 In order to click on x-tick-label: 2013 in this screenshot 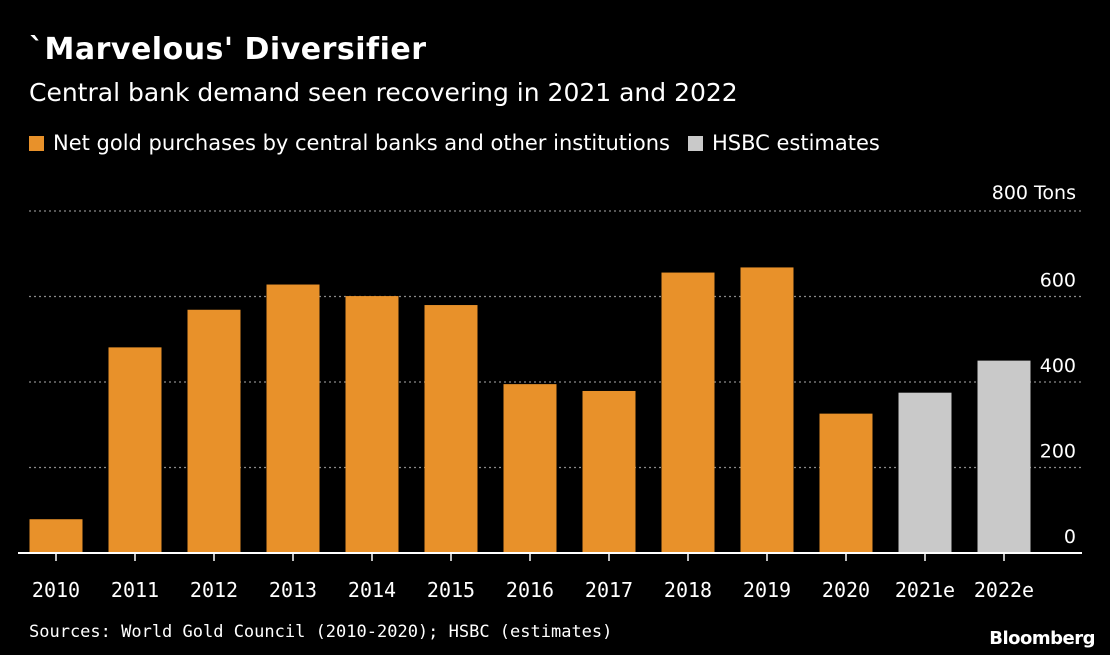, I will do `click(293, 590)`.